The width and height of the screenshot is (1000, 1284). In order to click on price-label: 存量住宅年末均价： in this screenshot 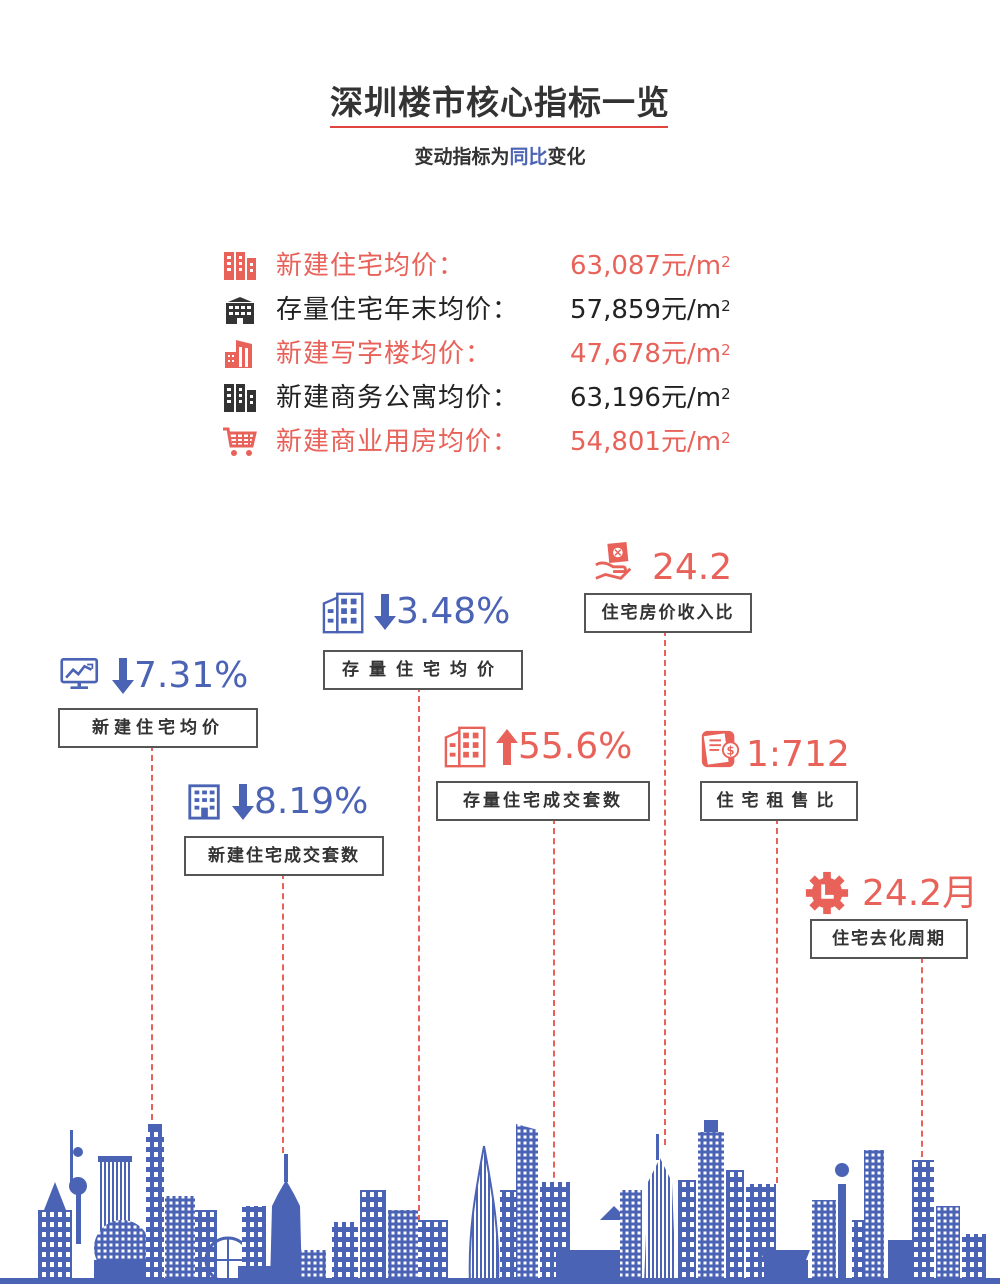, I will do `click(398, 310)`.